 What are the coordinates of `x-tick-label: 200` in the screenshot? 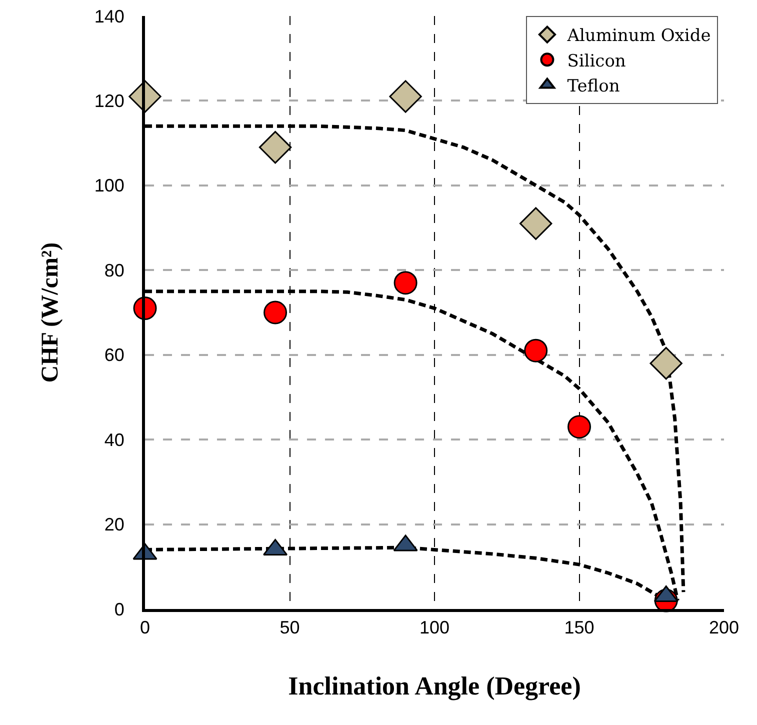 It's located at (724, 628).